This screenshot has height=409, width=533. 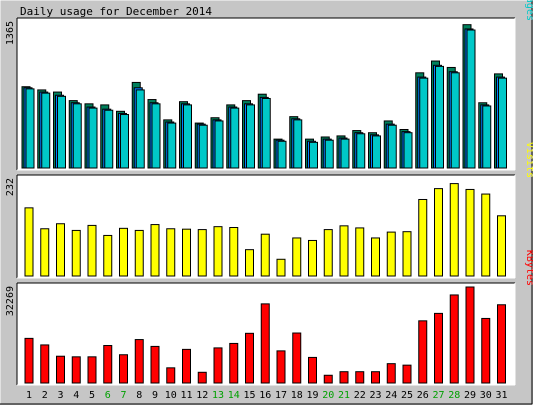 What do you see at coordinates (297, 395) in the screenshot?
I see `x-tick-label: 18` at bounding box center [297, 395].